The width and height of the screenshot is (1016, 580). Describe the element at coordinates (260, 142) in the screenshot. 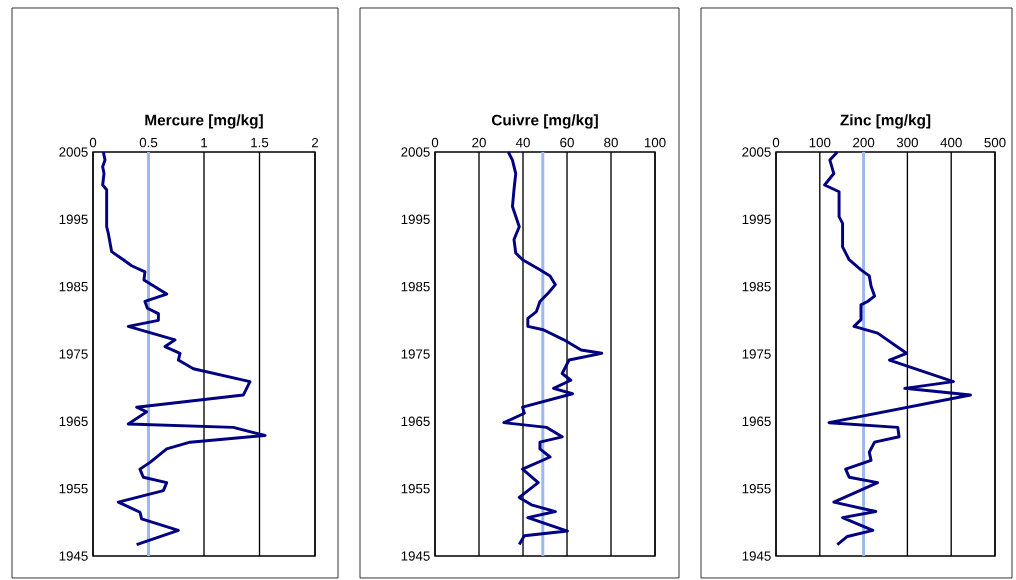

I see `x-tick-label: 1.5` at that location.